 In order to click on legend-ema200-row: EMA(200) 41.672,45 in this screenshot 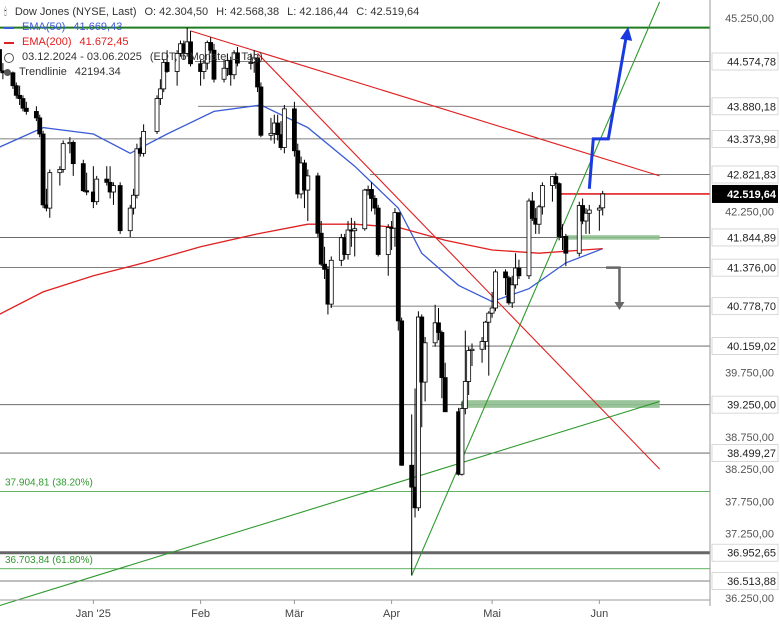, I will do `click(215, 42)`.